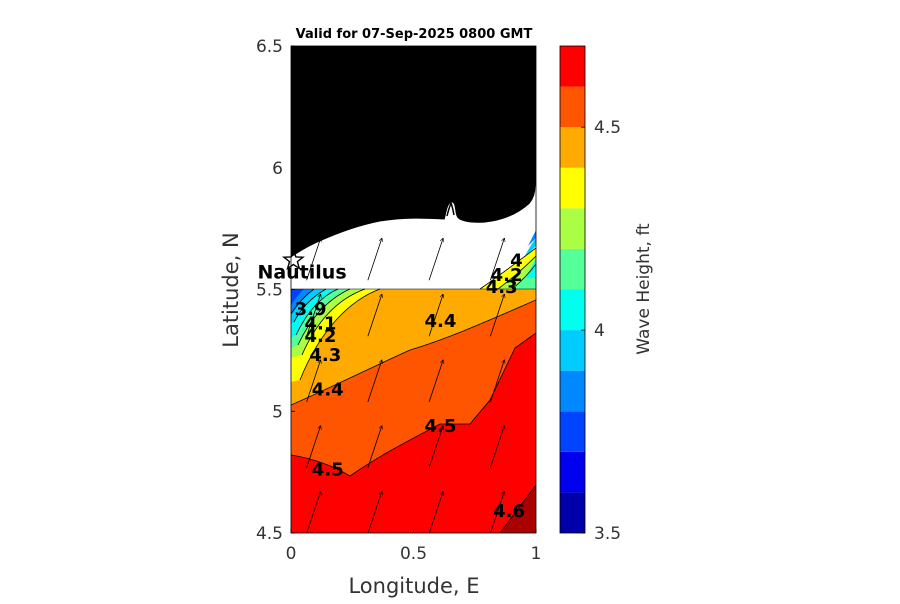  I want to click on contour-line-4-0-left, so click(310, 305).